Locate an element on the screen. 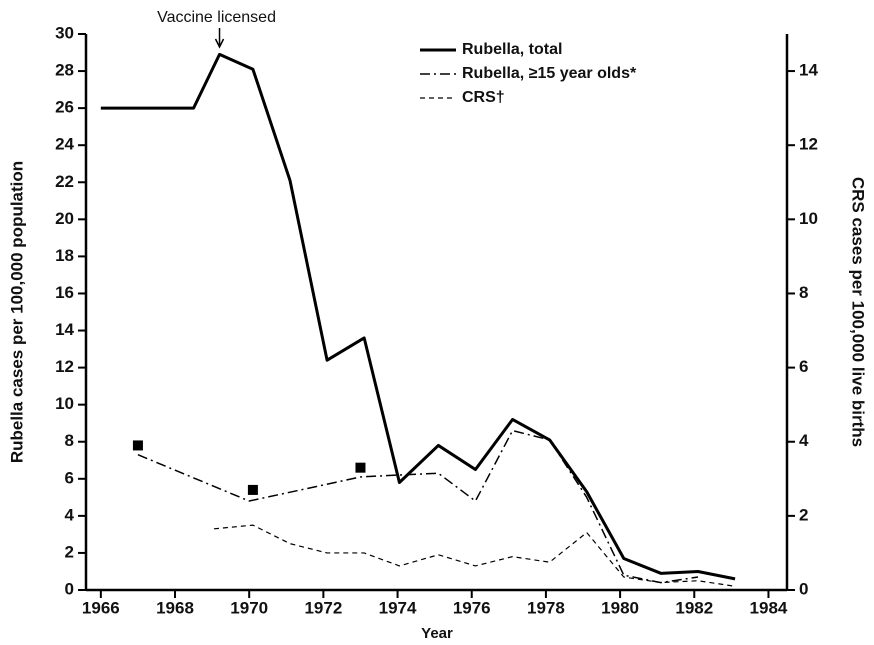 The image size is (874, 645). y-tick-label: 8 is located at coordinates (69, 440).